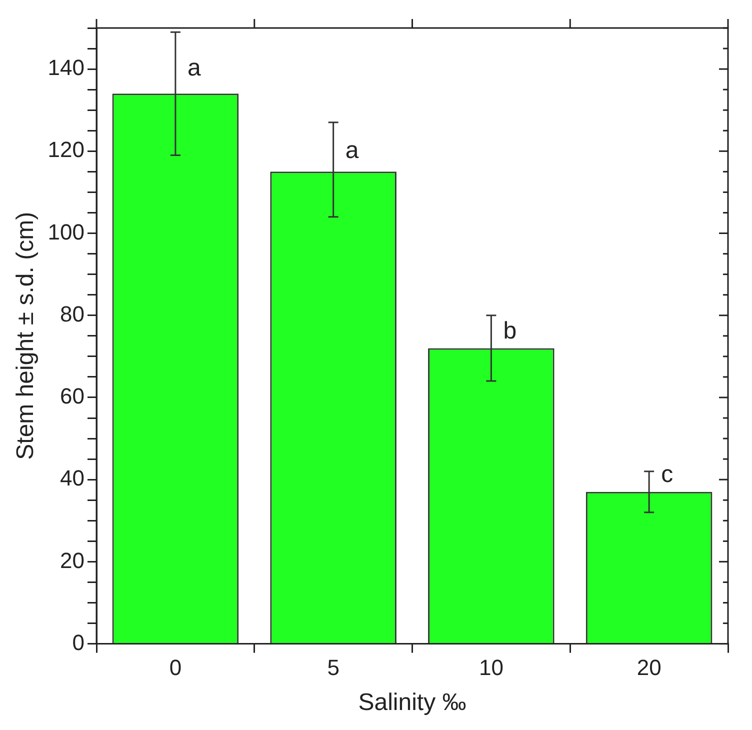 The image size is (752, 730). I want to click on y-tick-label: 80, so click(72, 313).